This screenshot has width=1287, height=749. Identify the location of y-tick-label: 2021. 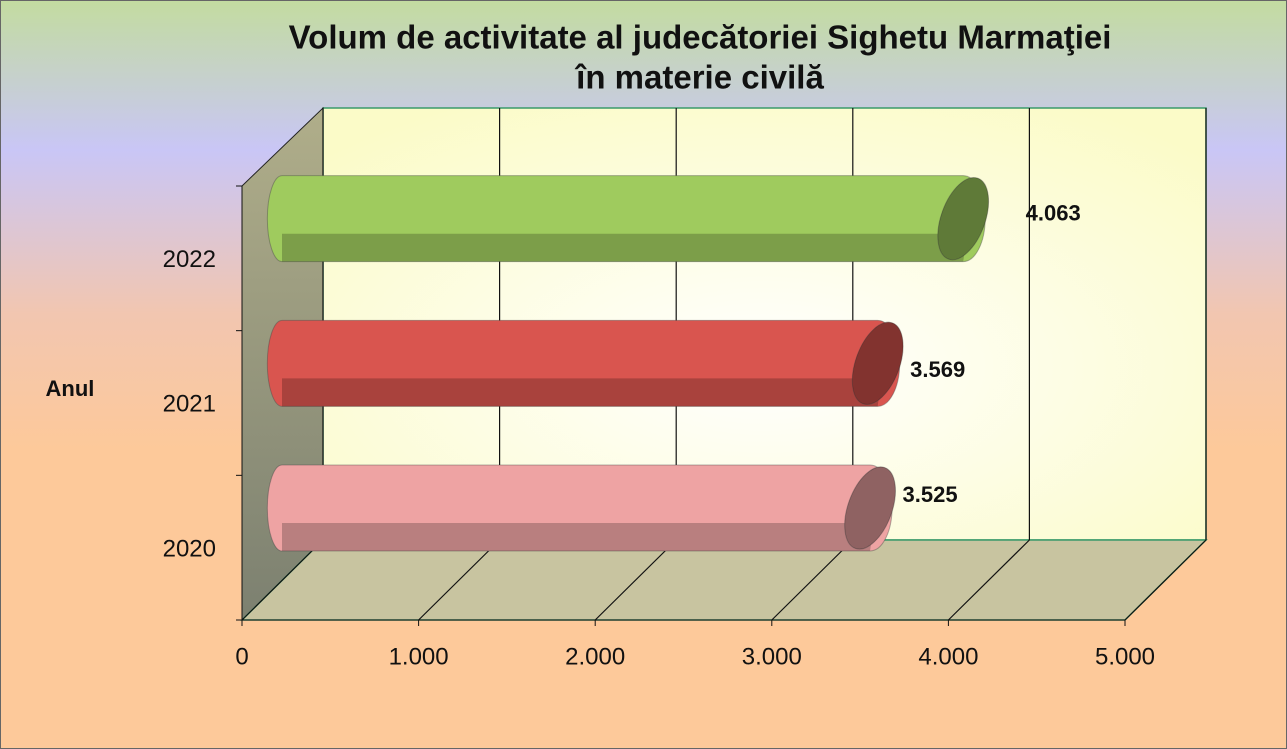
(189, 404).